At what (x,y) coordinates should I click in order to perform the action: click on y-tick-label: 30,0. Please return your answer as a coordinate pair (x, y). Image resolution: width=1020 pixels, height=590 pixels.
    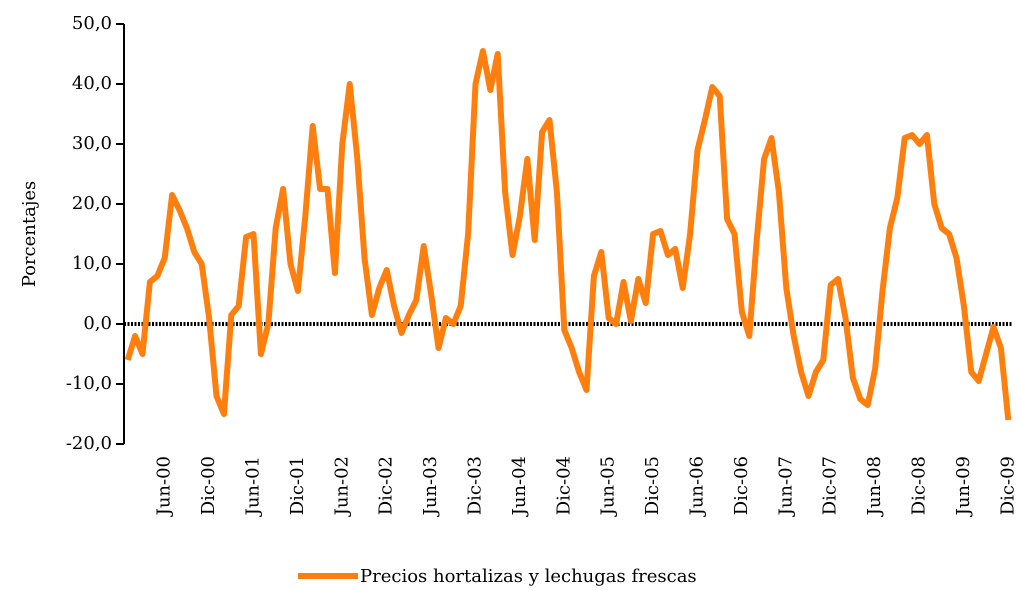
    Looking at the image, I should click on (92, 143).